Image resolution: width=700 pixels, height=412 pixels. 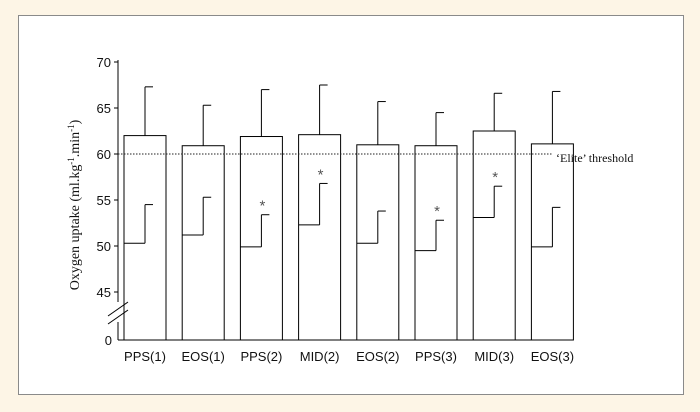 What do you see at coordinates (104, 154) in the screenshot?
I see `y-tick-label: 60` at bounding box center [104, 154].